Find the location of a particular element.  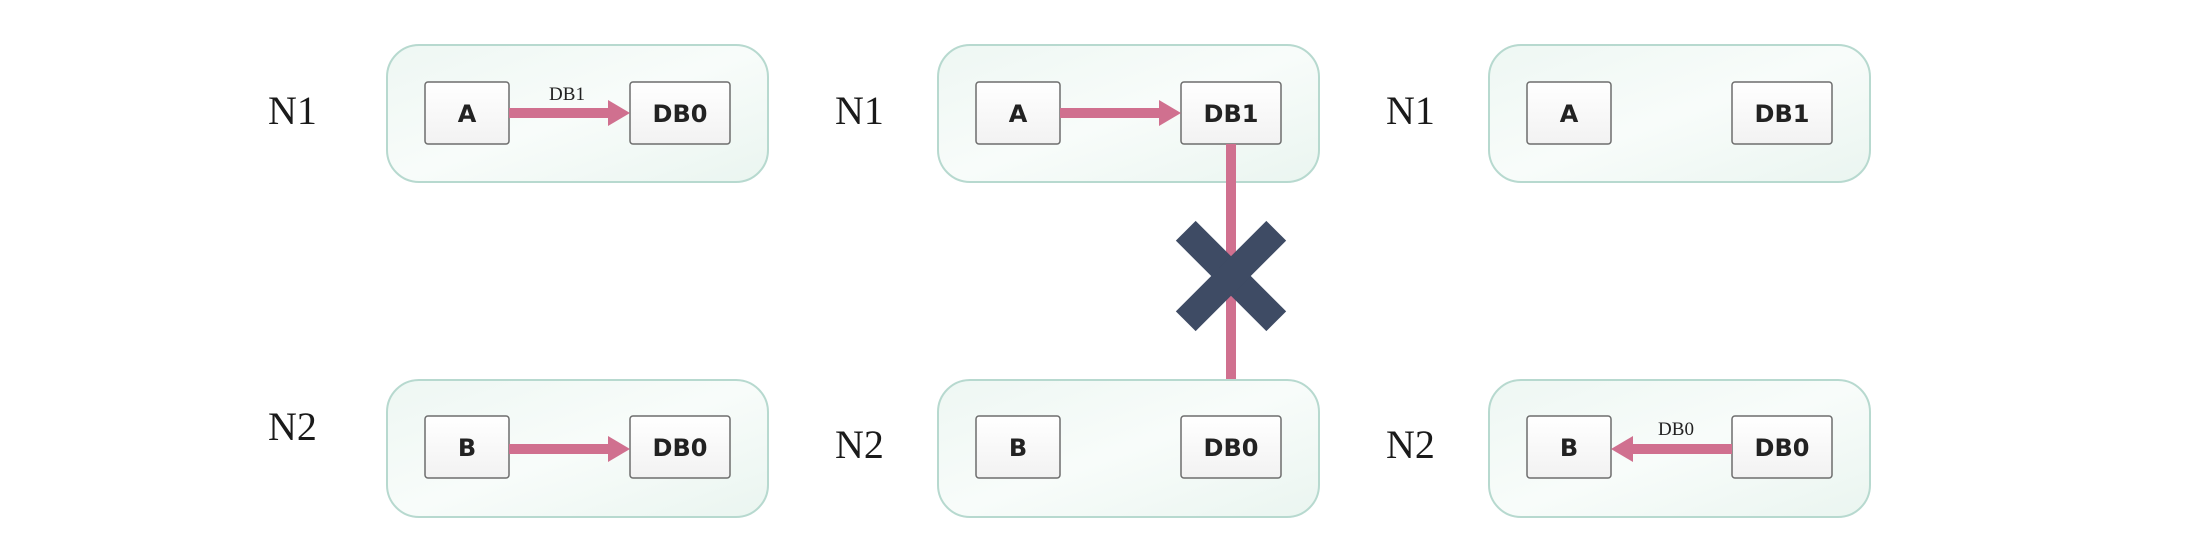

connection-arrow-label: DB1 is located at coordinates (567, 94).